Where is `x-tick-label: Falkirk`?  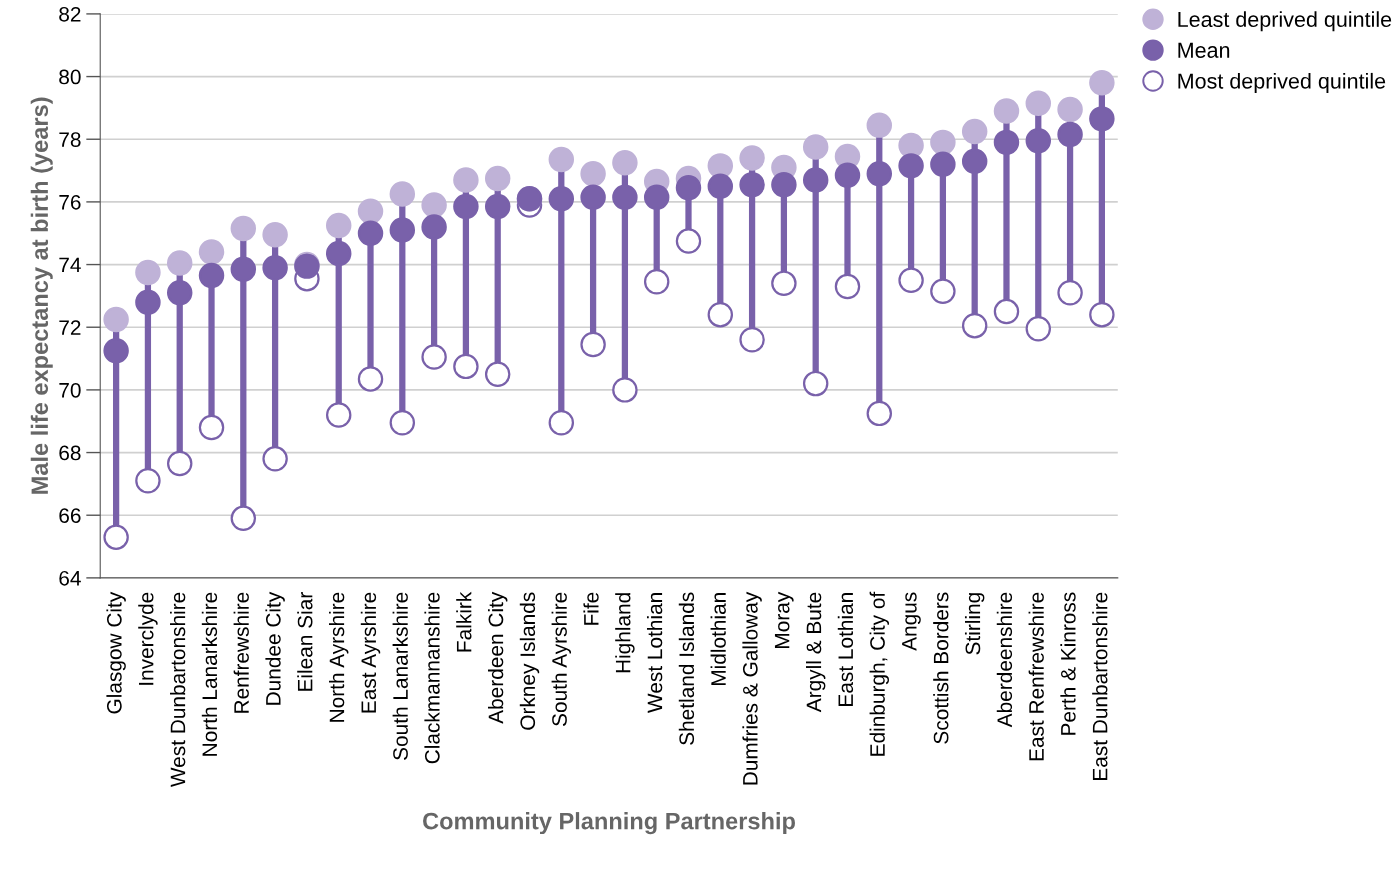
x-tick-label: Falkirk is located at coordinates (464, 621).